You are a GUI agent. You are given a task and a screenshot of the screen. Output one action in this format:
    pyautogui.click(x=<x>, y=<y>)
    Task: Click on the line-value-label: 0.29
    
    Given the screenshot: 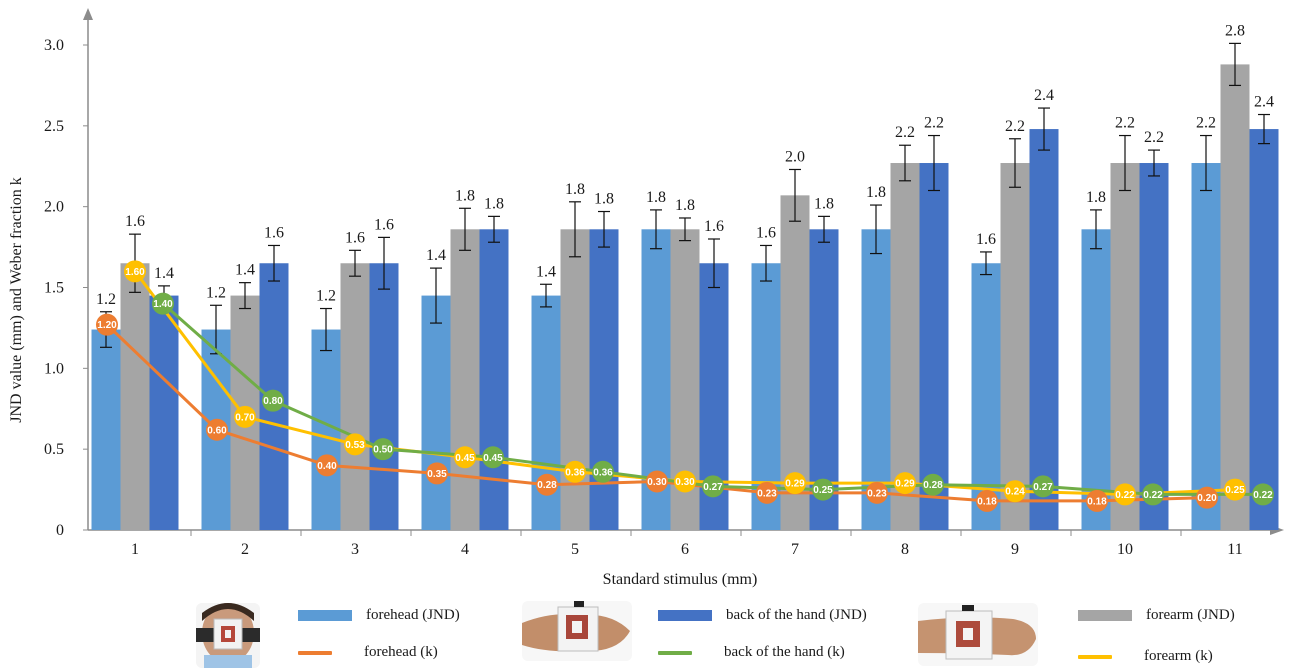 What is the action you would take?
    pyautogui.click(x=905, y=484)
    